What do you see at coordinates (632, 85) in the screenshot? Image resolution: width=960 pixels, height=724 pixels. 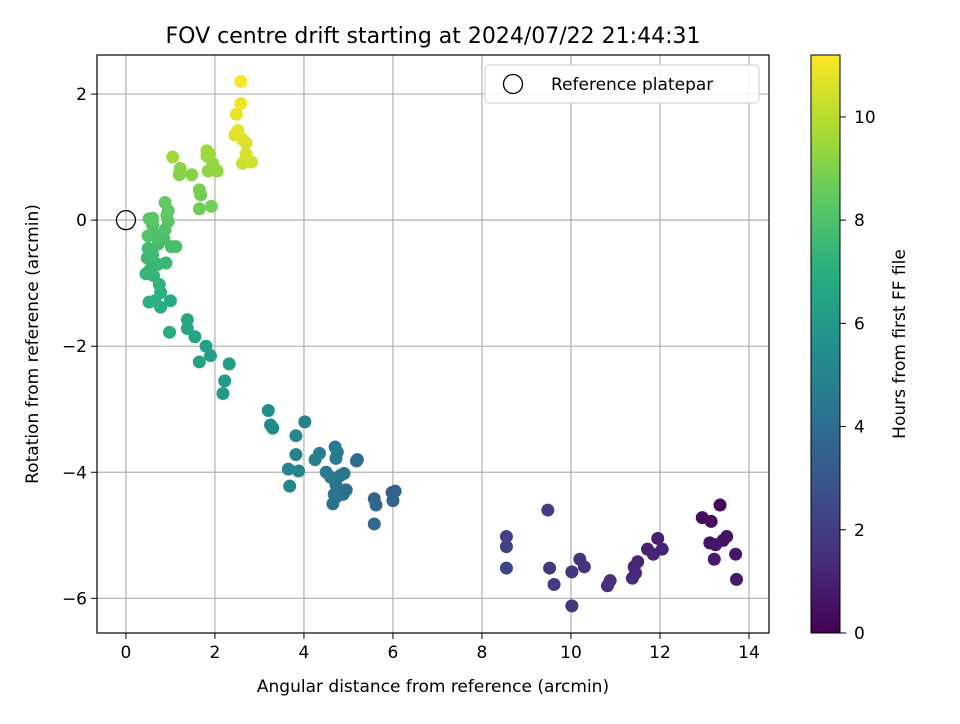 I see `legend-entry-reference-platepar: Reference platepar` at bounding box center [632, 85].